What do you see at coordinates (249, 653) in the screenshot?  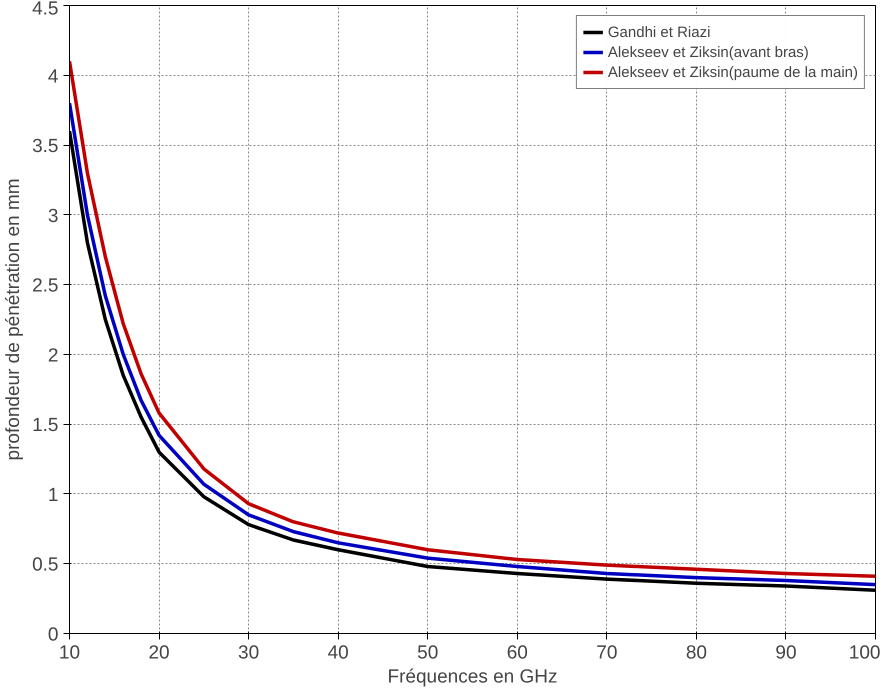 I see `x-tick-label: 30` at bounding box center [249, 653].